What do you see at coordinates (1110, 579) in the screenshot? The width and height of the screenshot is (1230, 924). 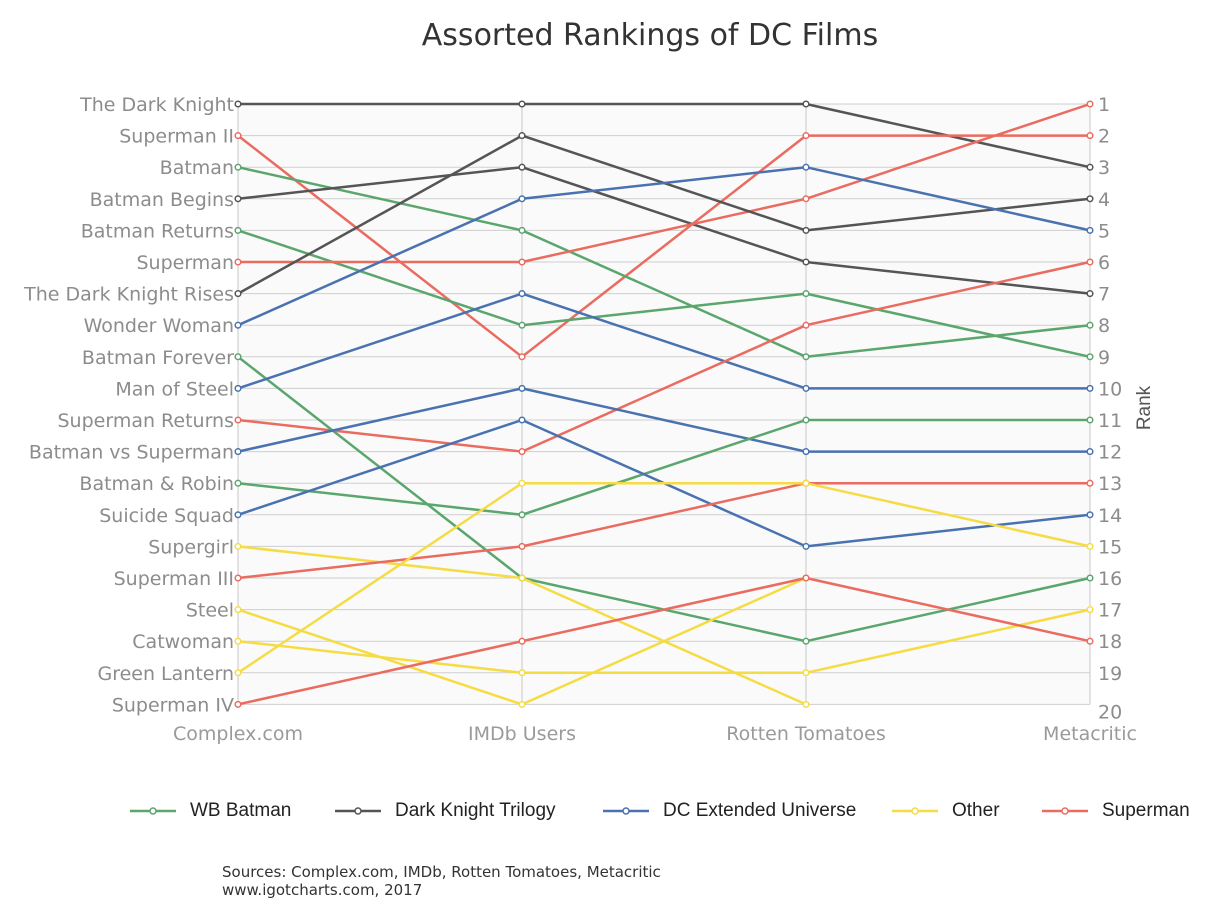 I see `right-axis-tick: 16` at bounding box center [1110, 579].